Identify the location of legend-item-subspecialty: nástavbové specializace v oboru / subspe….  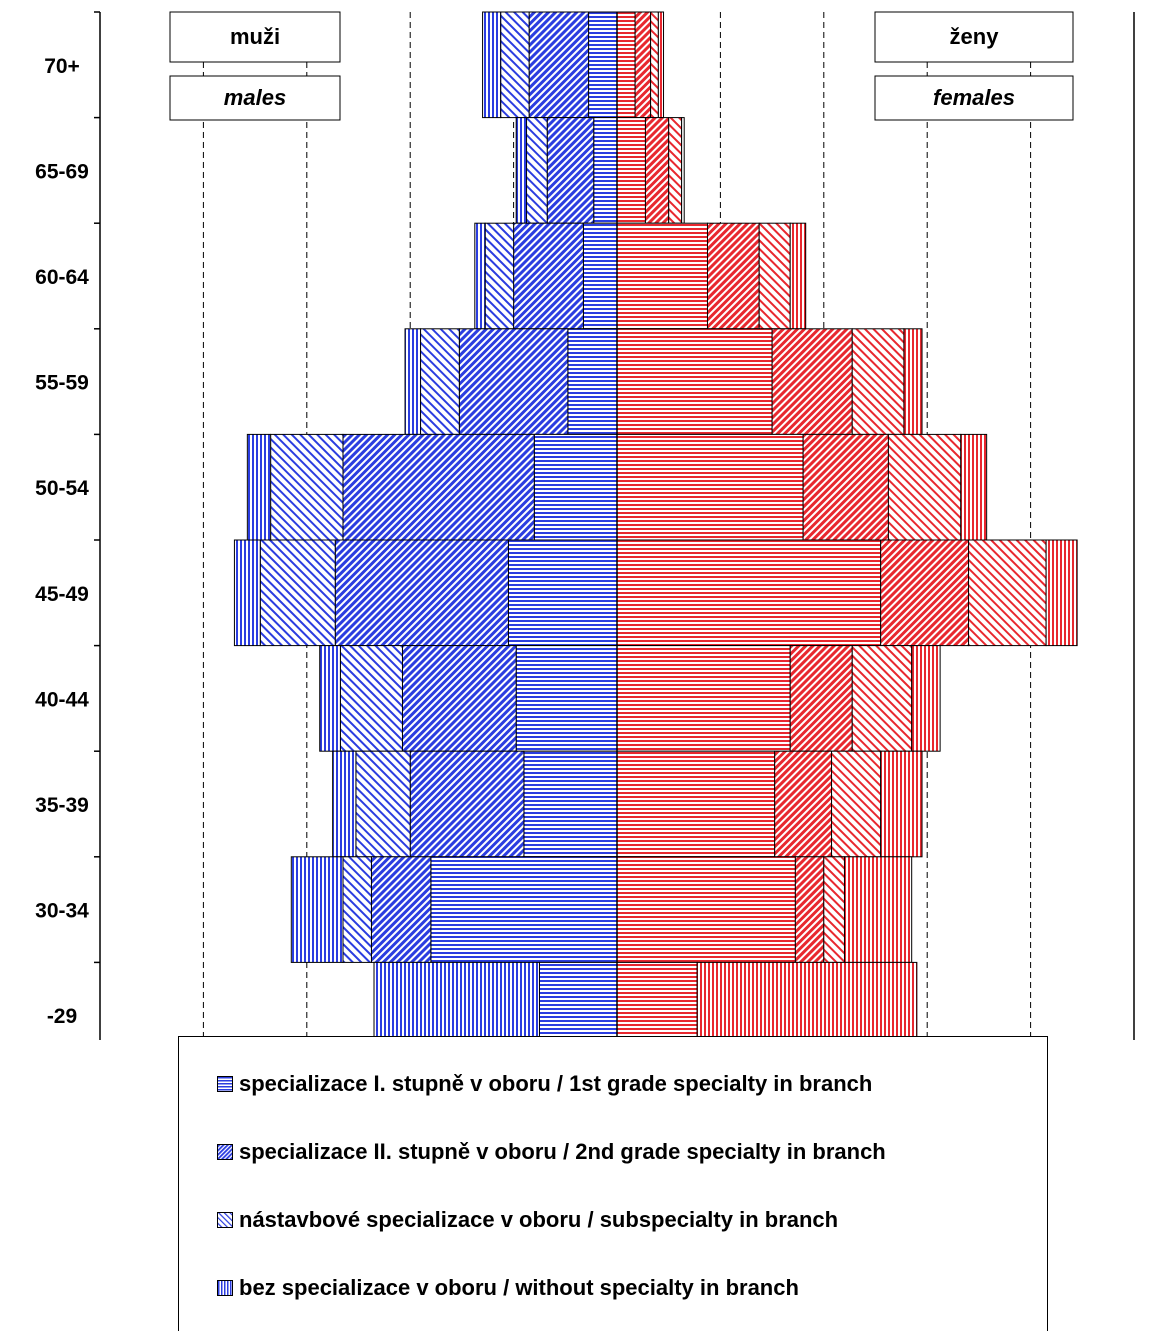
(527, 1220).